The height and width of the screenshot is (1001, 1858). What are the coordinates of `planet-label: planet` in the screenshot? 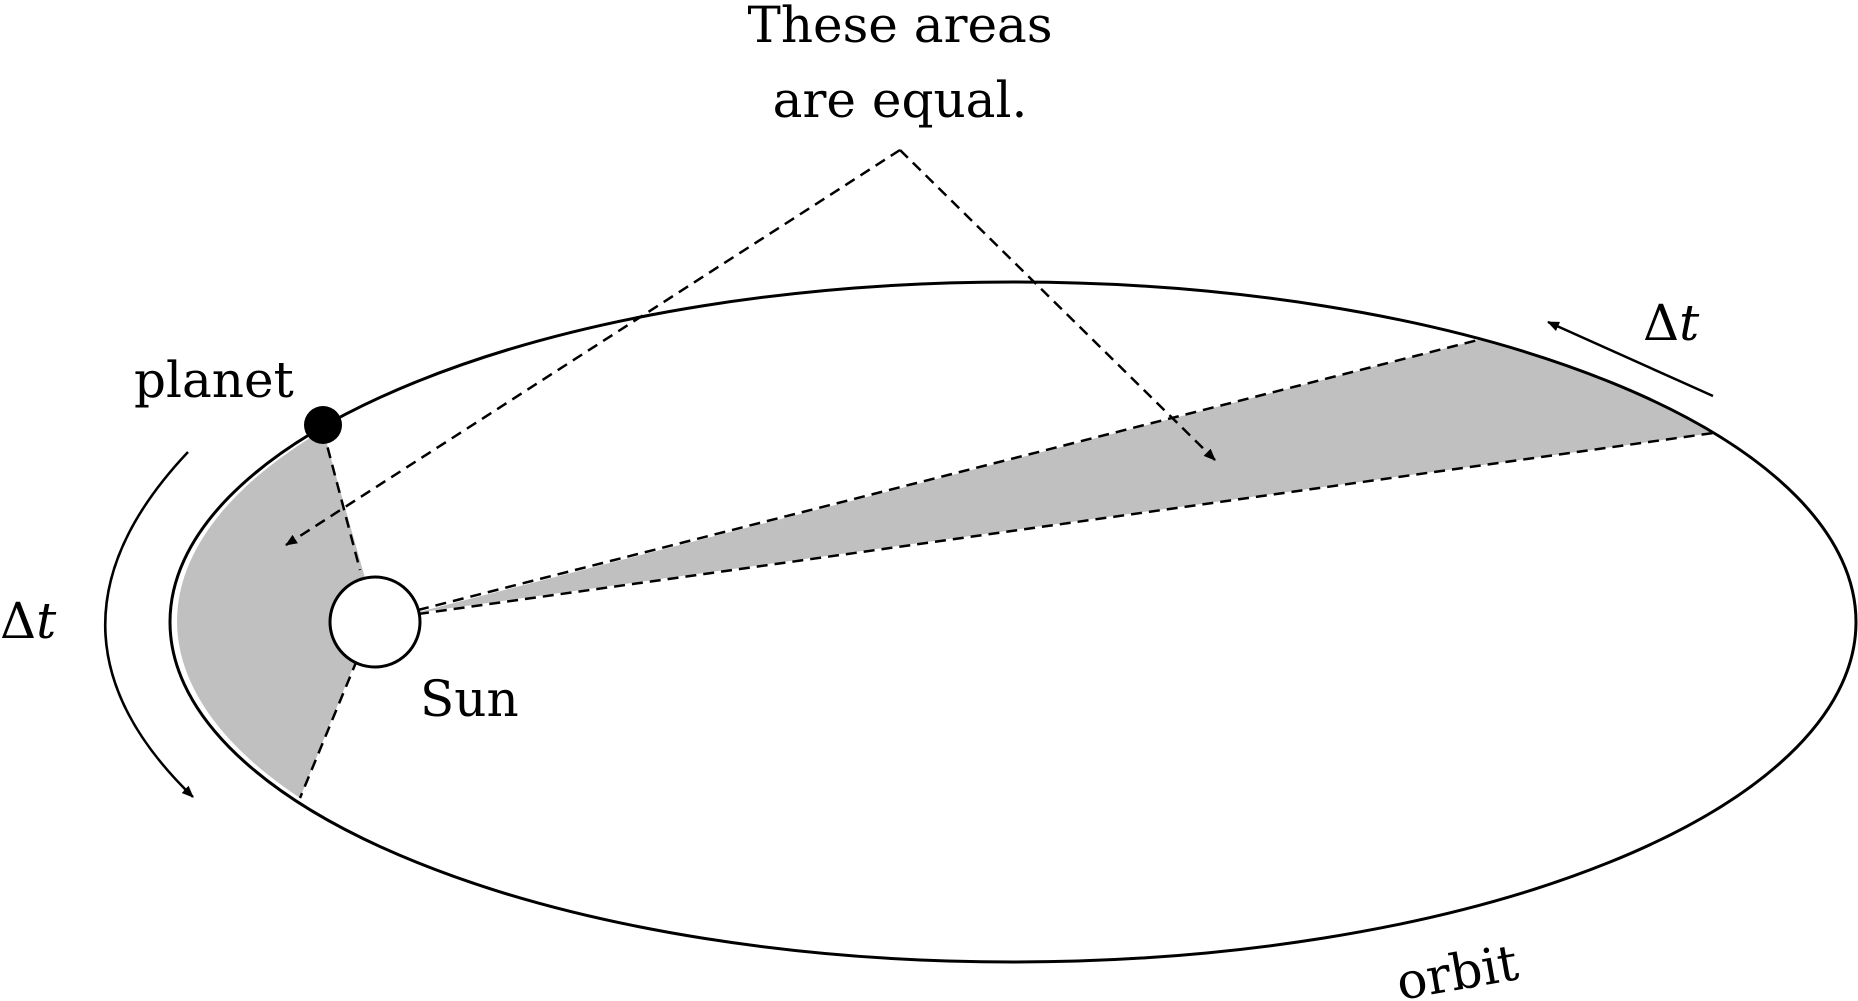 It's located at (214, 380).